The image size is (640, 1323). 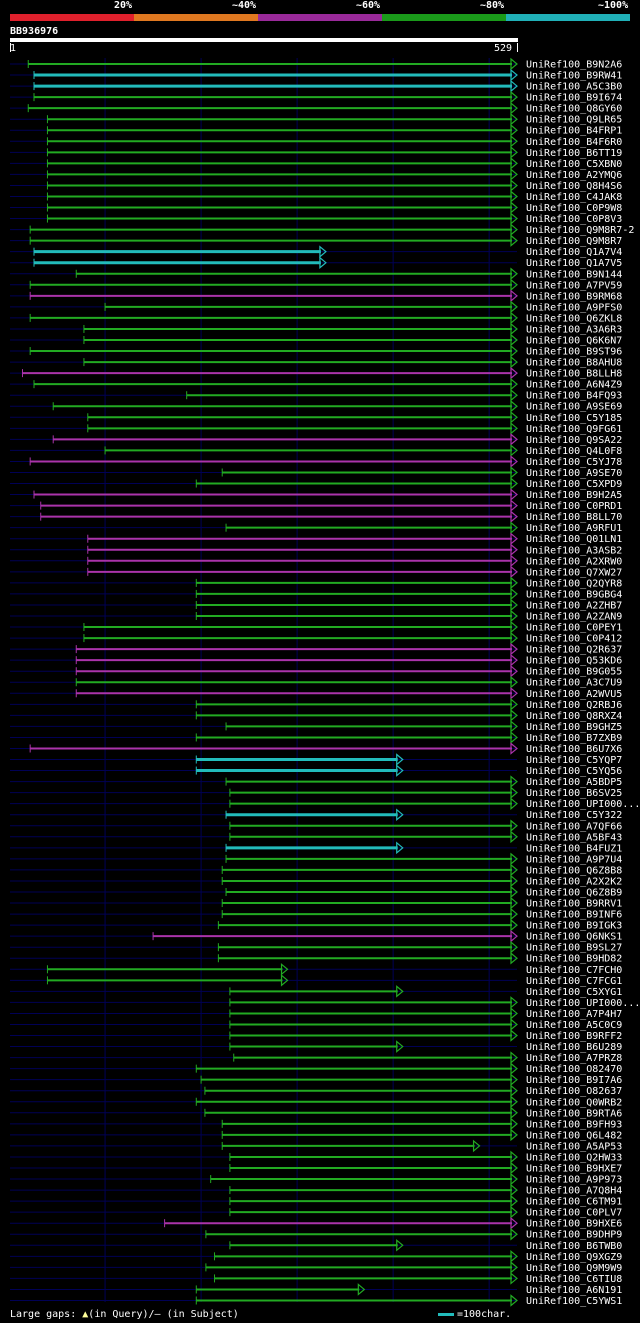 What do you see at coordinates (574, 583) in the screenshot?
I see `hit-label: UniRef100_Q2QYR8` at bounding box center [574, 583].